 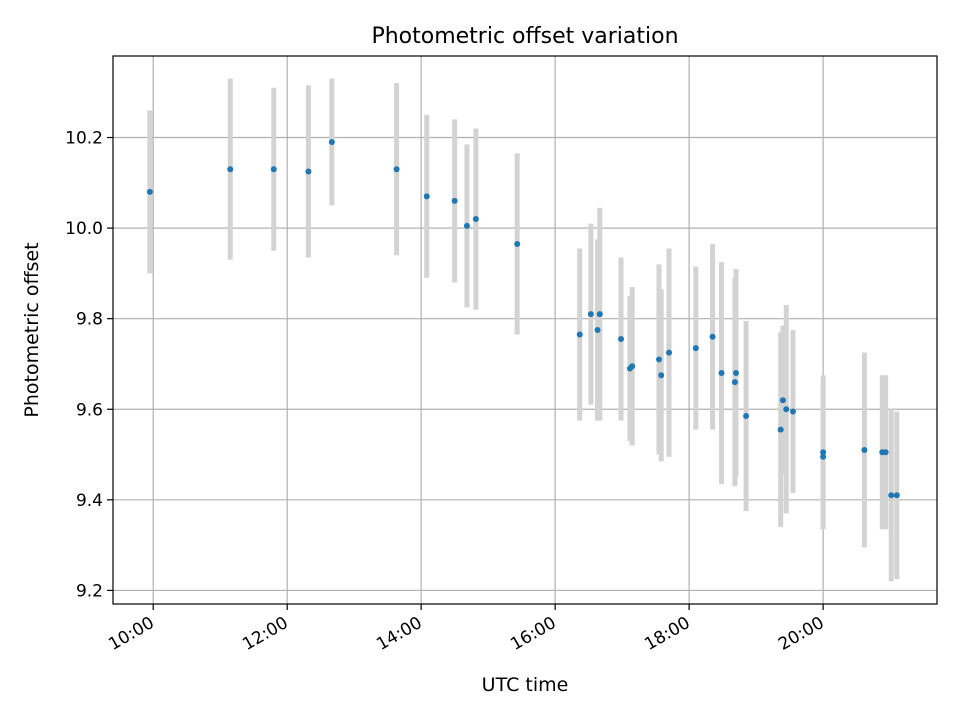 I want to click on y-tick-label: 10.0, so click(x=84, y=229).